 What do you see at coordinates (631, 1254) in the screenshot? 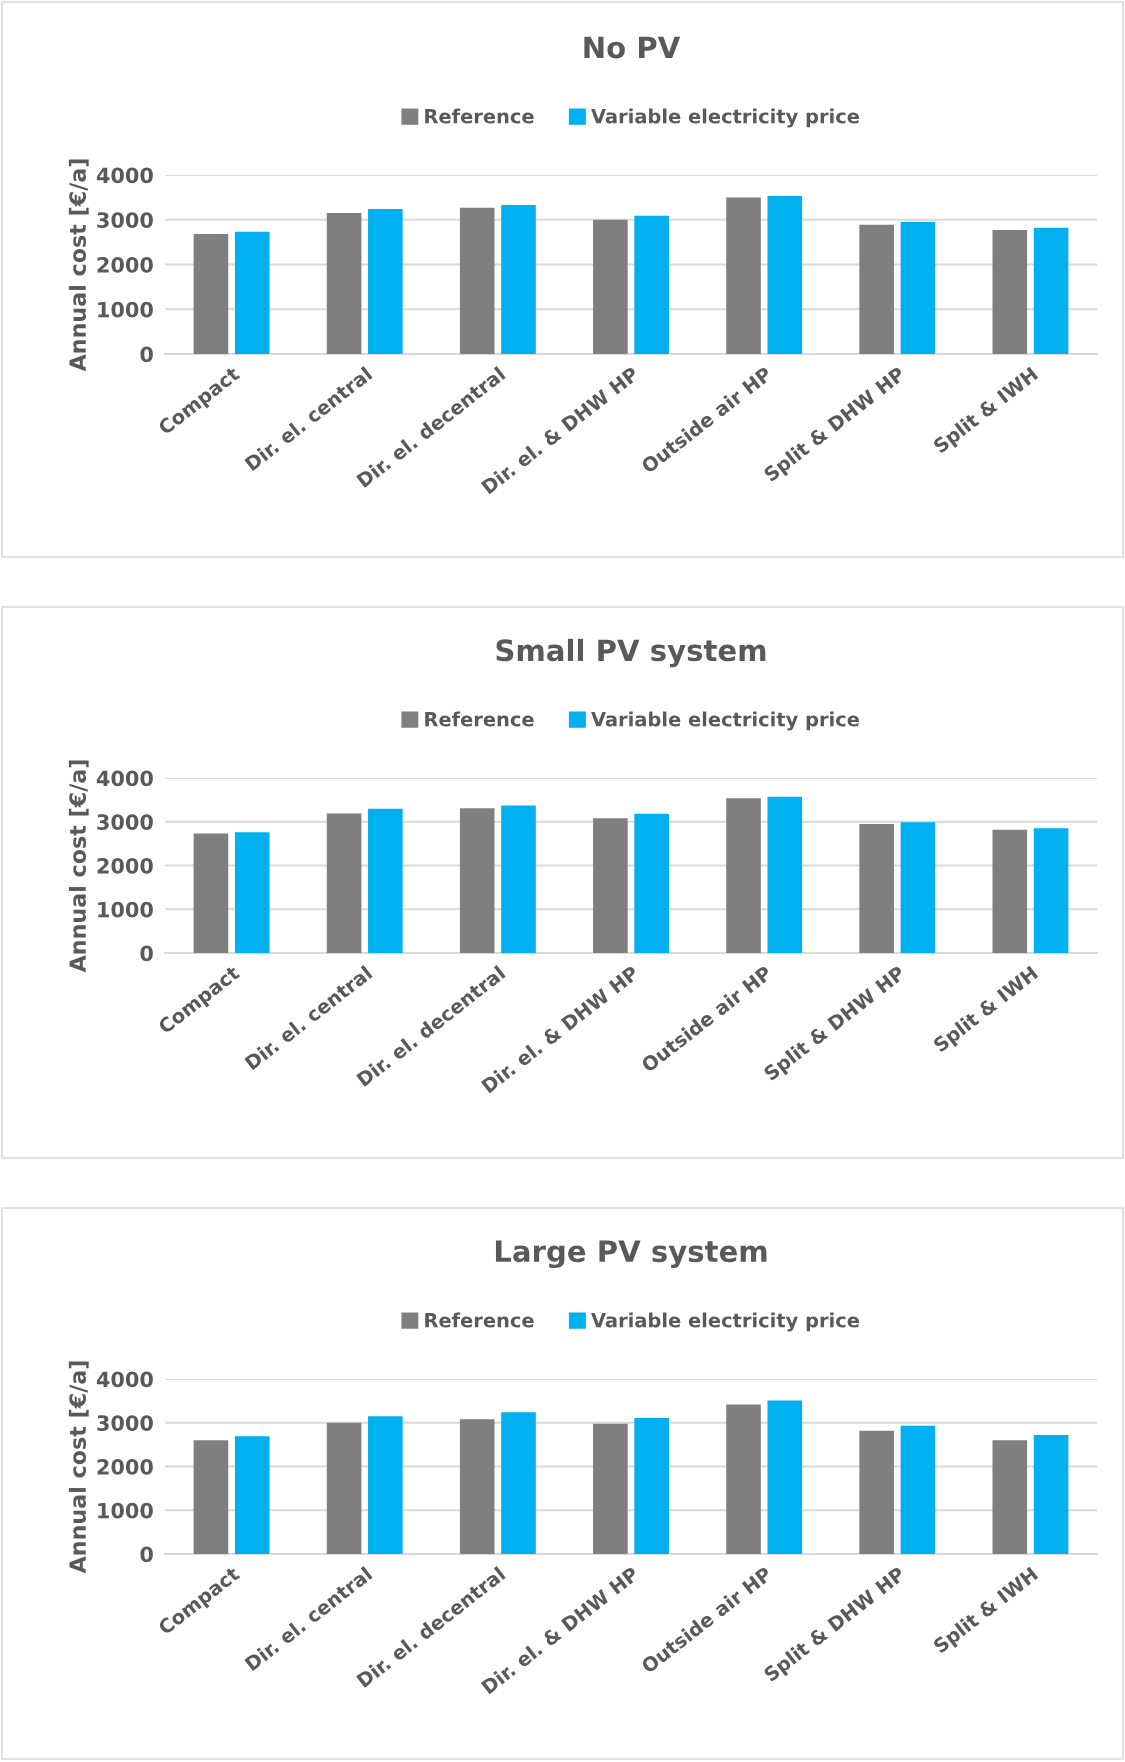
I see `chart-title: Large PV system` at bounding box center [631, 1254].